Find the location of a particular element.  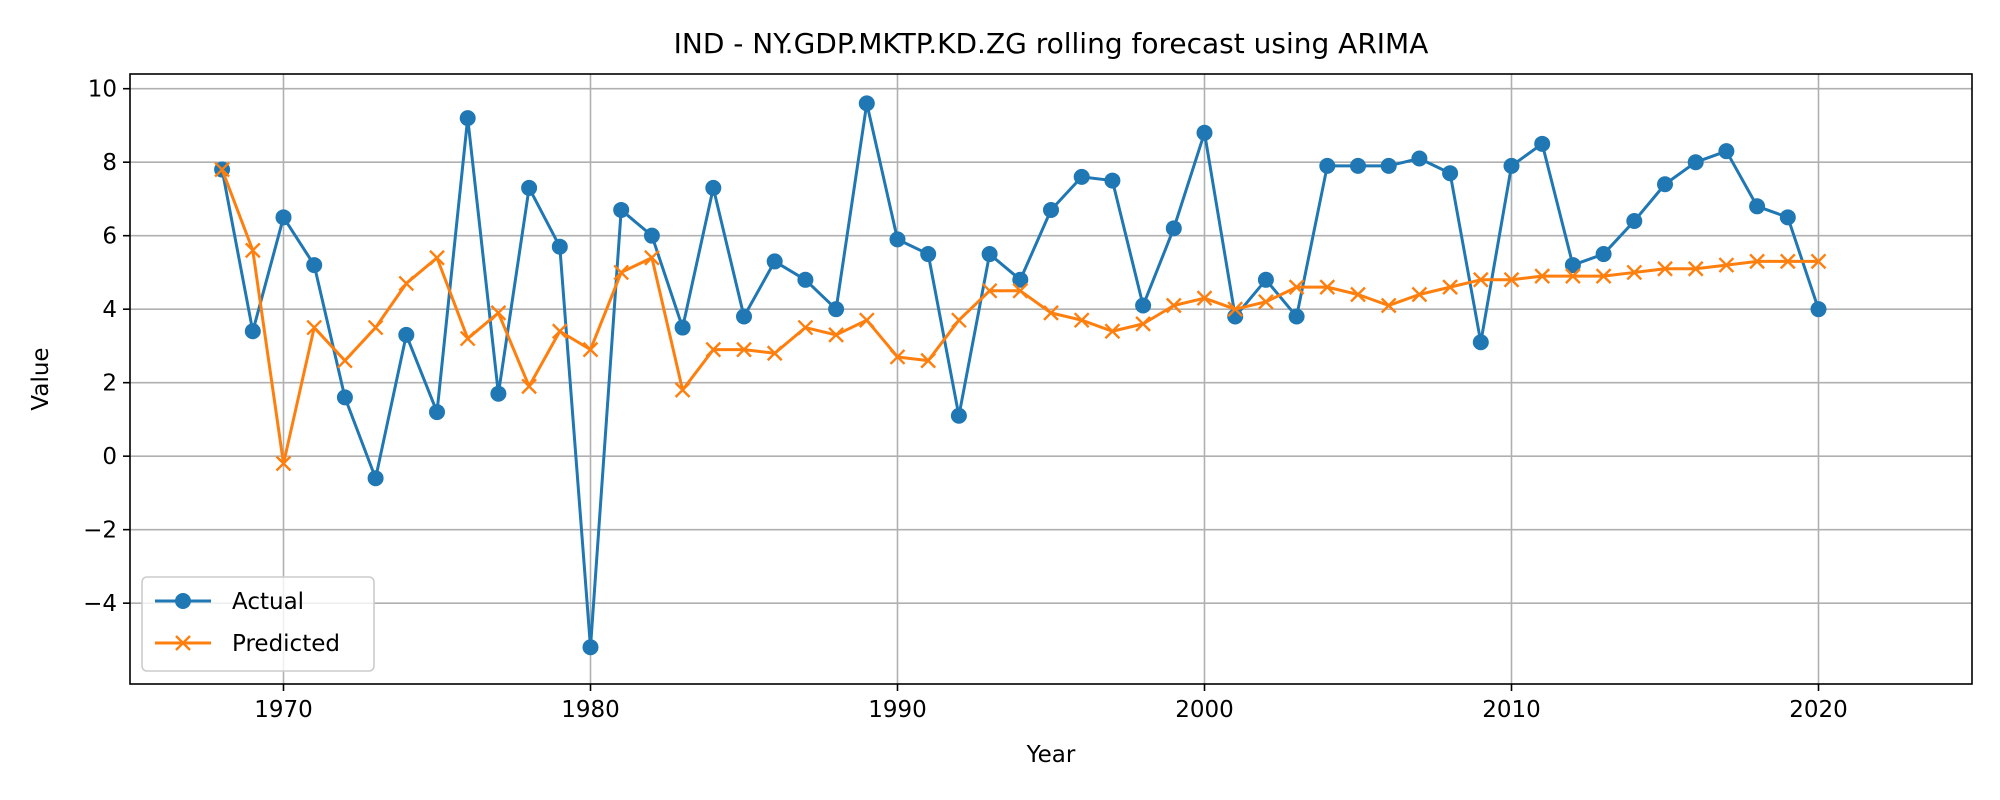

y-tick-label: −4 is located at coordinates (100, 604).